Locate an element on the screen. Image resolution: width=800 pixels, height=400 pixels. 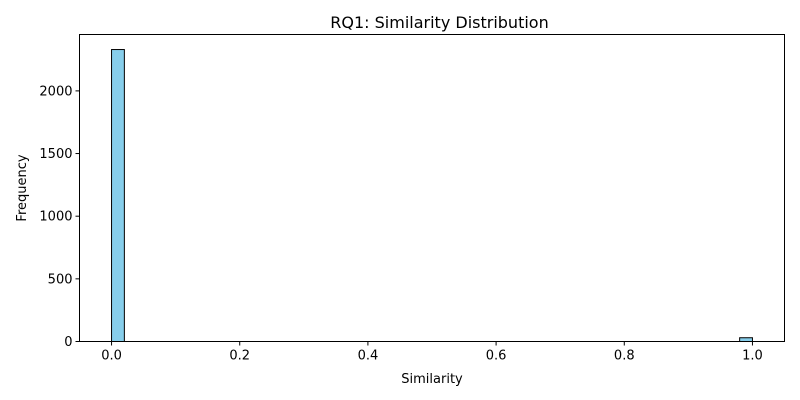
x-tick-label: 0.4 is located at coordinates (368, 356).